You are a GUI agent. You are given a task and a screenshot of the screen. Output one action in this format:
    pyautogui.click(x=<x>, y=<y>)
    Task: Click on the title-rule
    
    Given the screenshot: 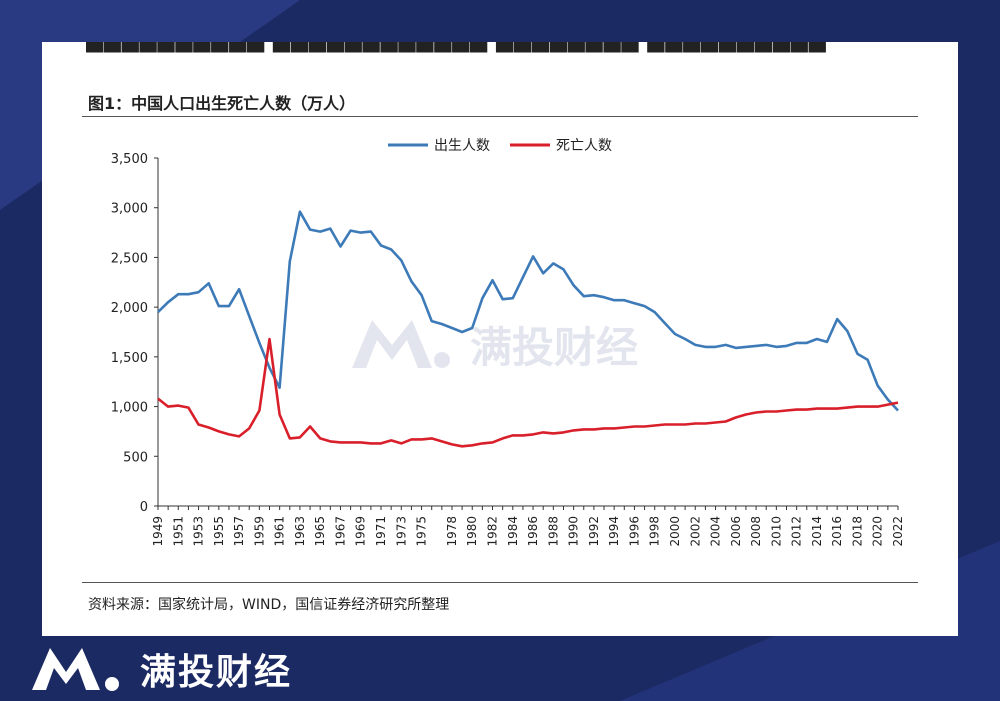 What is the action you would take?
    pyautogui.click(x=500, y=116)
    